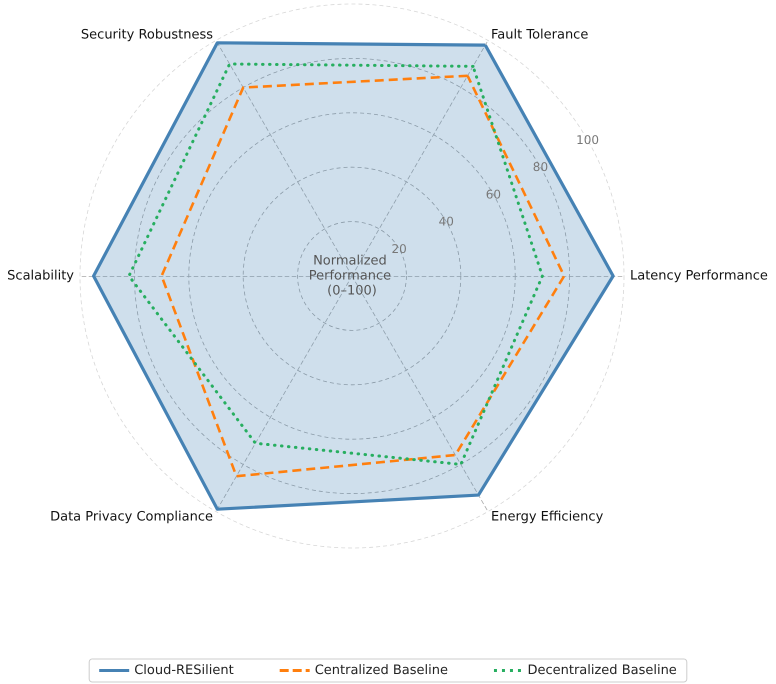  What do you see at coordinates (352, 276) in the screenshot?
I see `text: Normalized Performance (0–100)` at bounding box center [352, 276].